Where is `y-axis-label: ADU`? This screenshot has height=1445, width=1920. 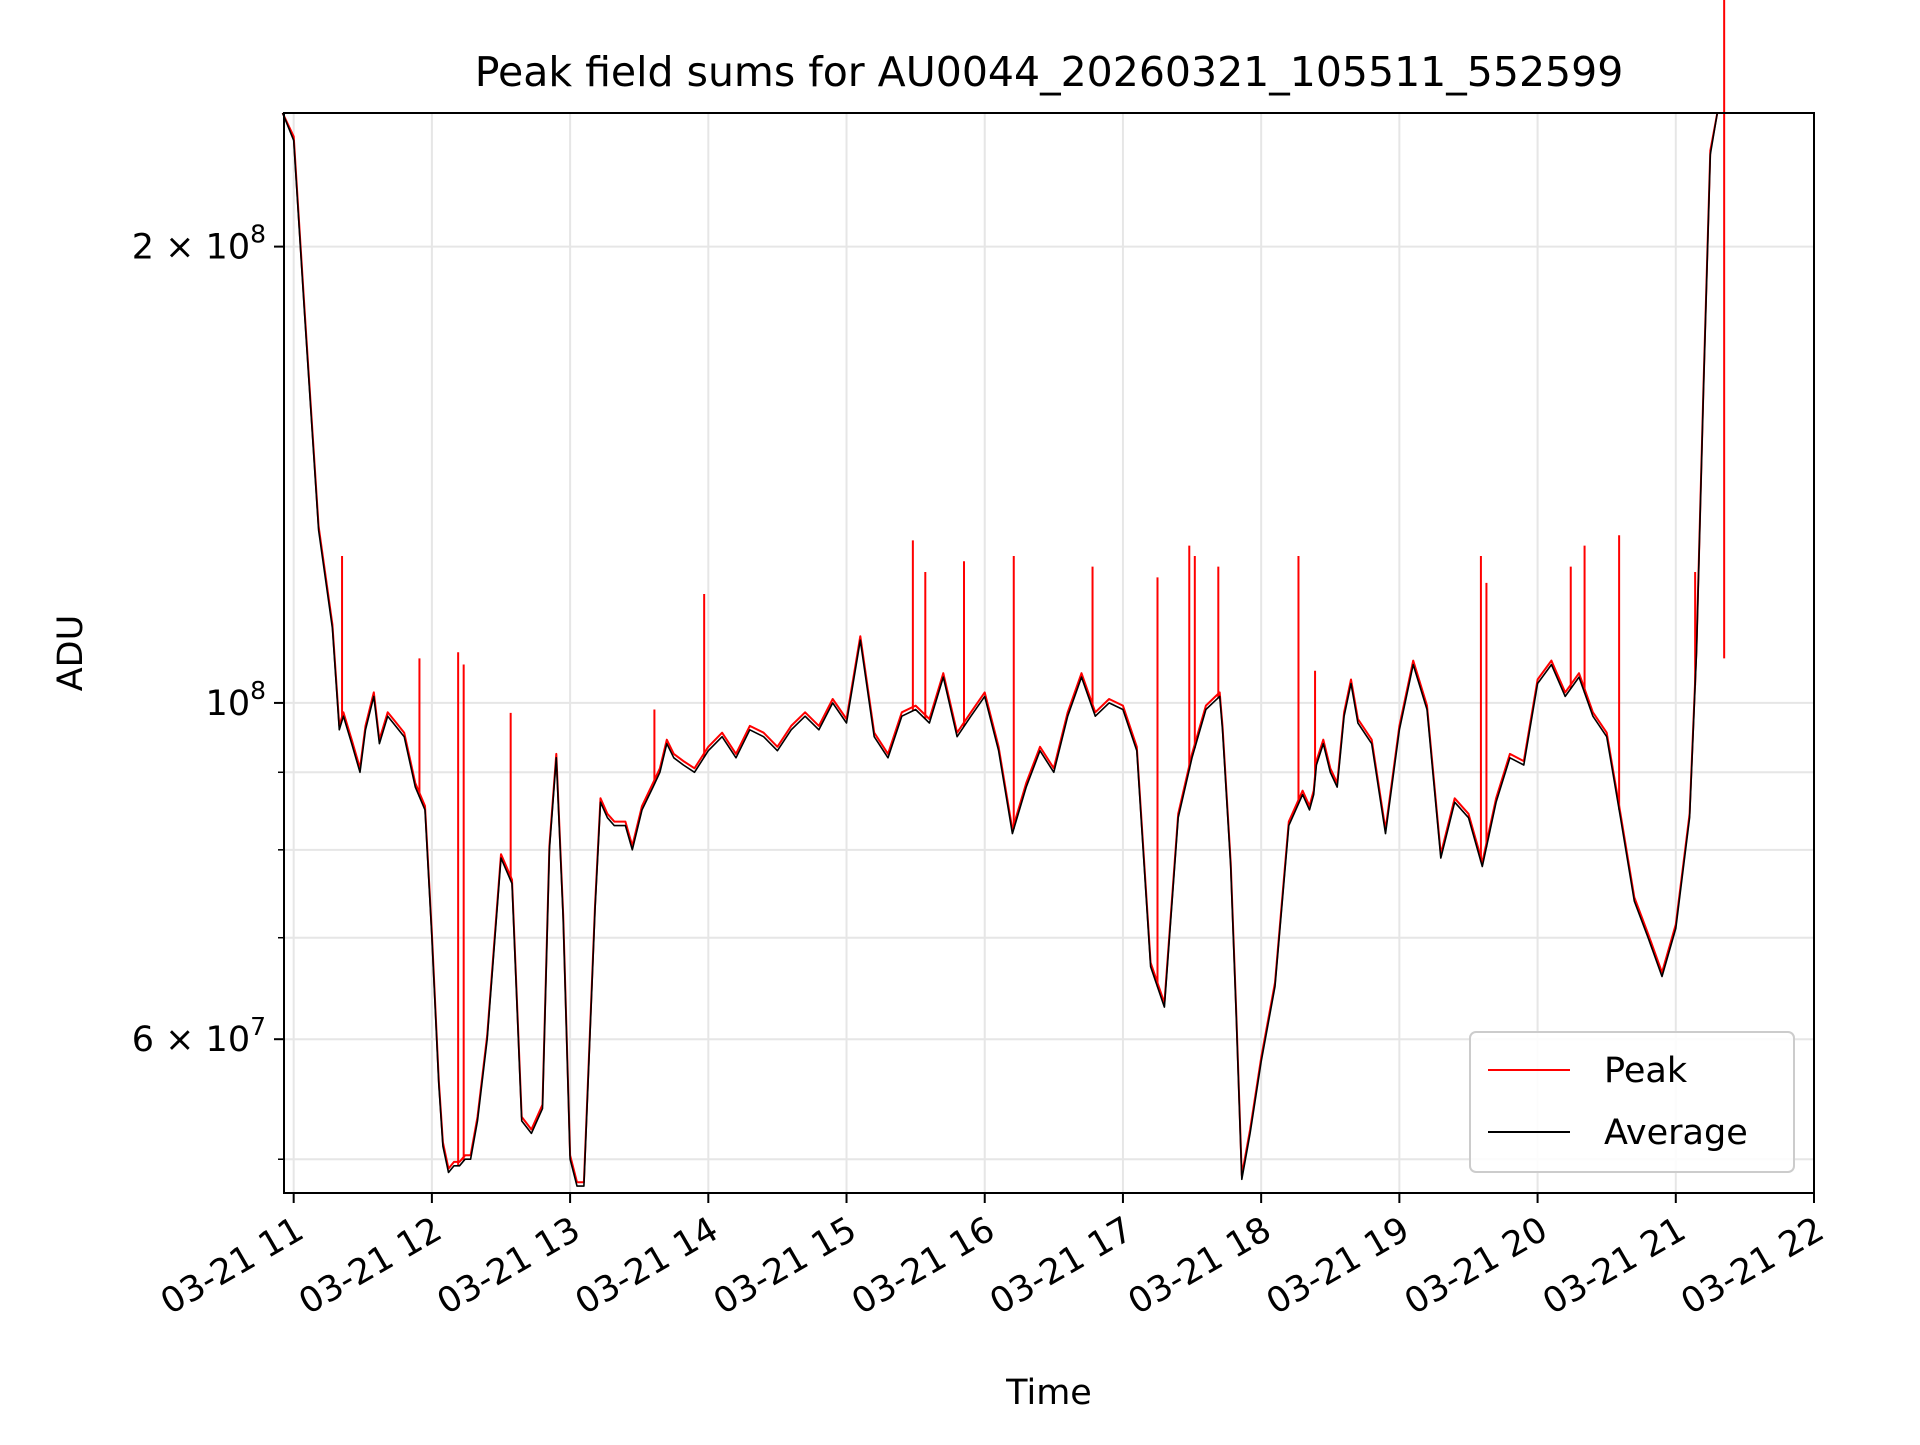
y-axis-label: ADU is located at coordinates (71, 653).